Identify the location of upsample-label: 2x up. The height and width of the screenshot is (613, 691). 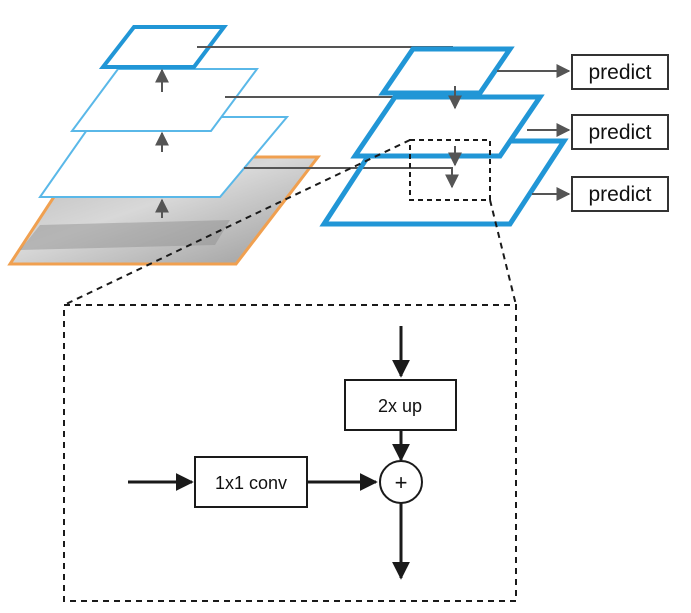
(400, 406).